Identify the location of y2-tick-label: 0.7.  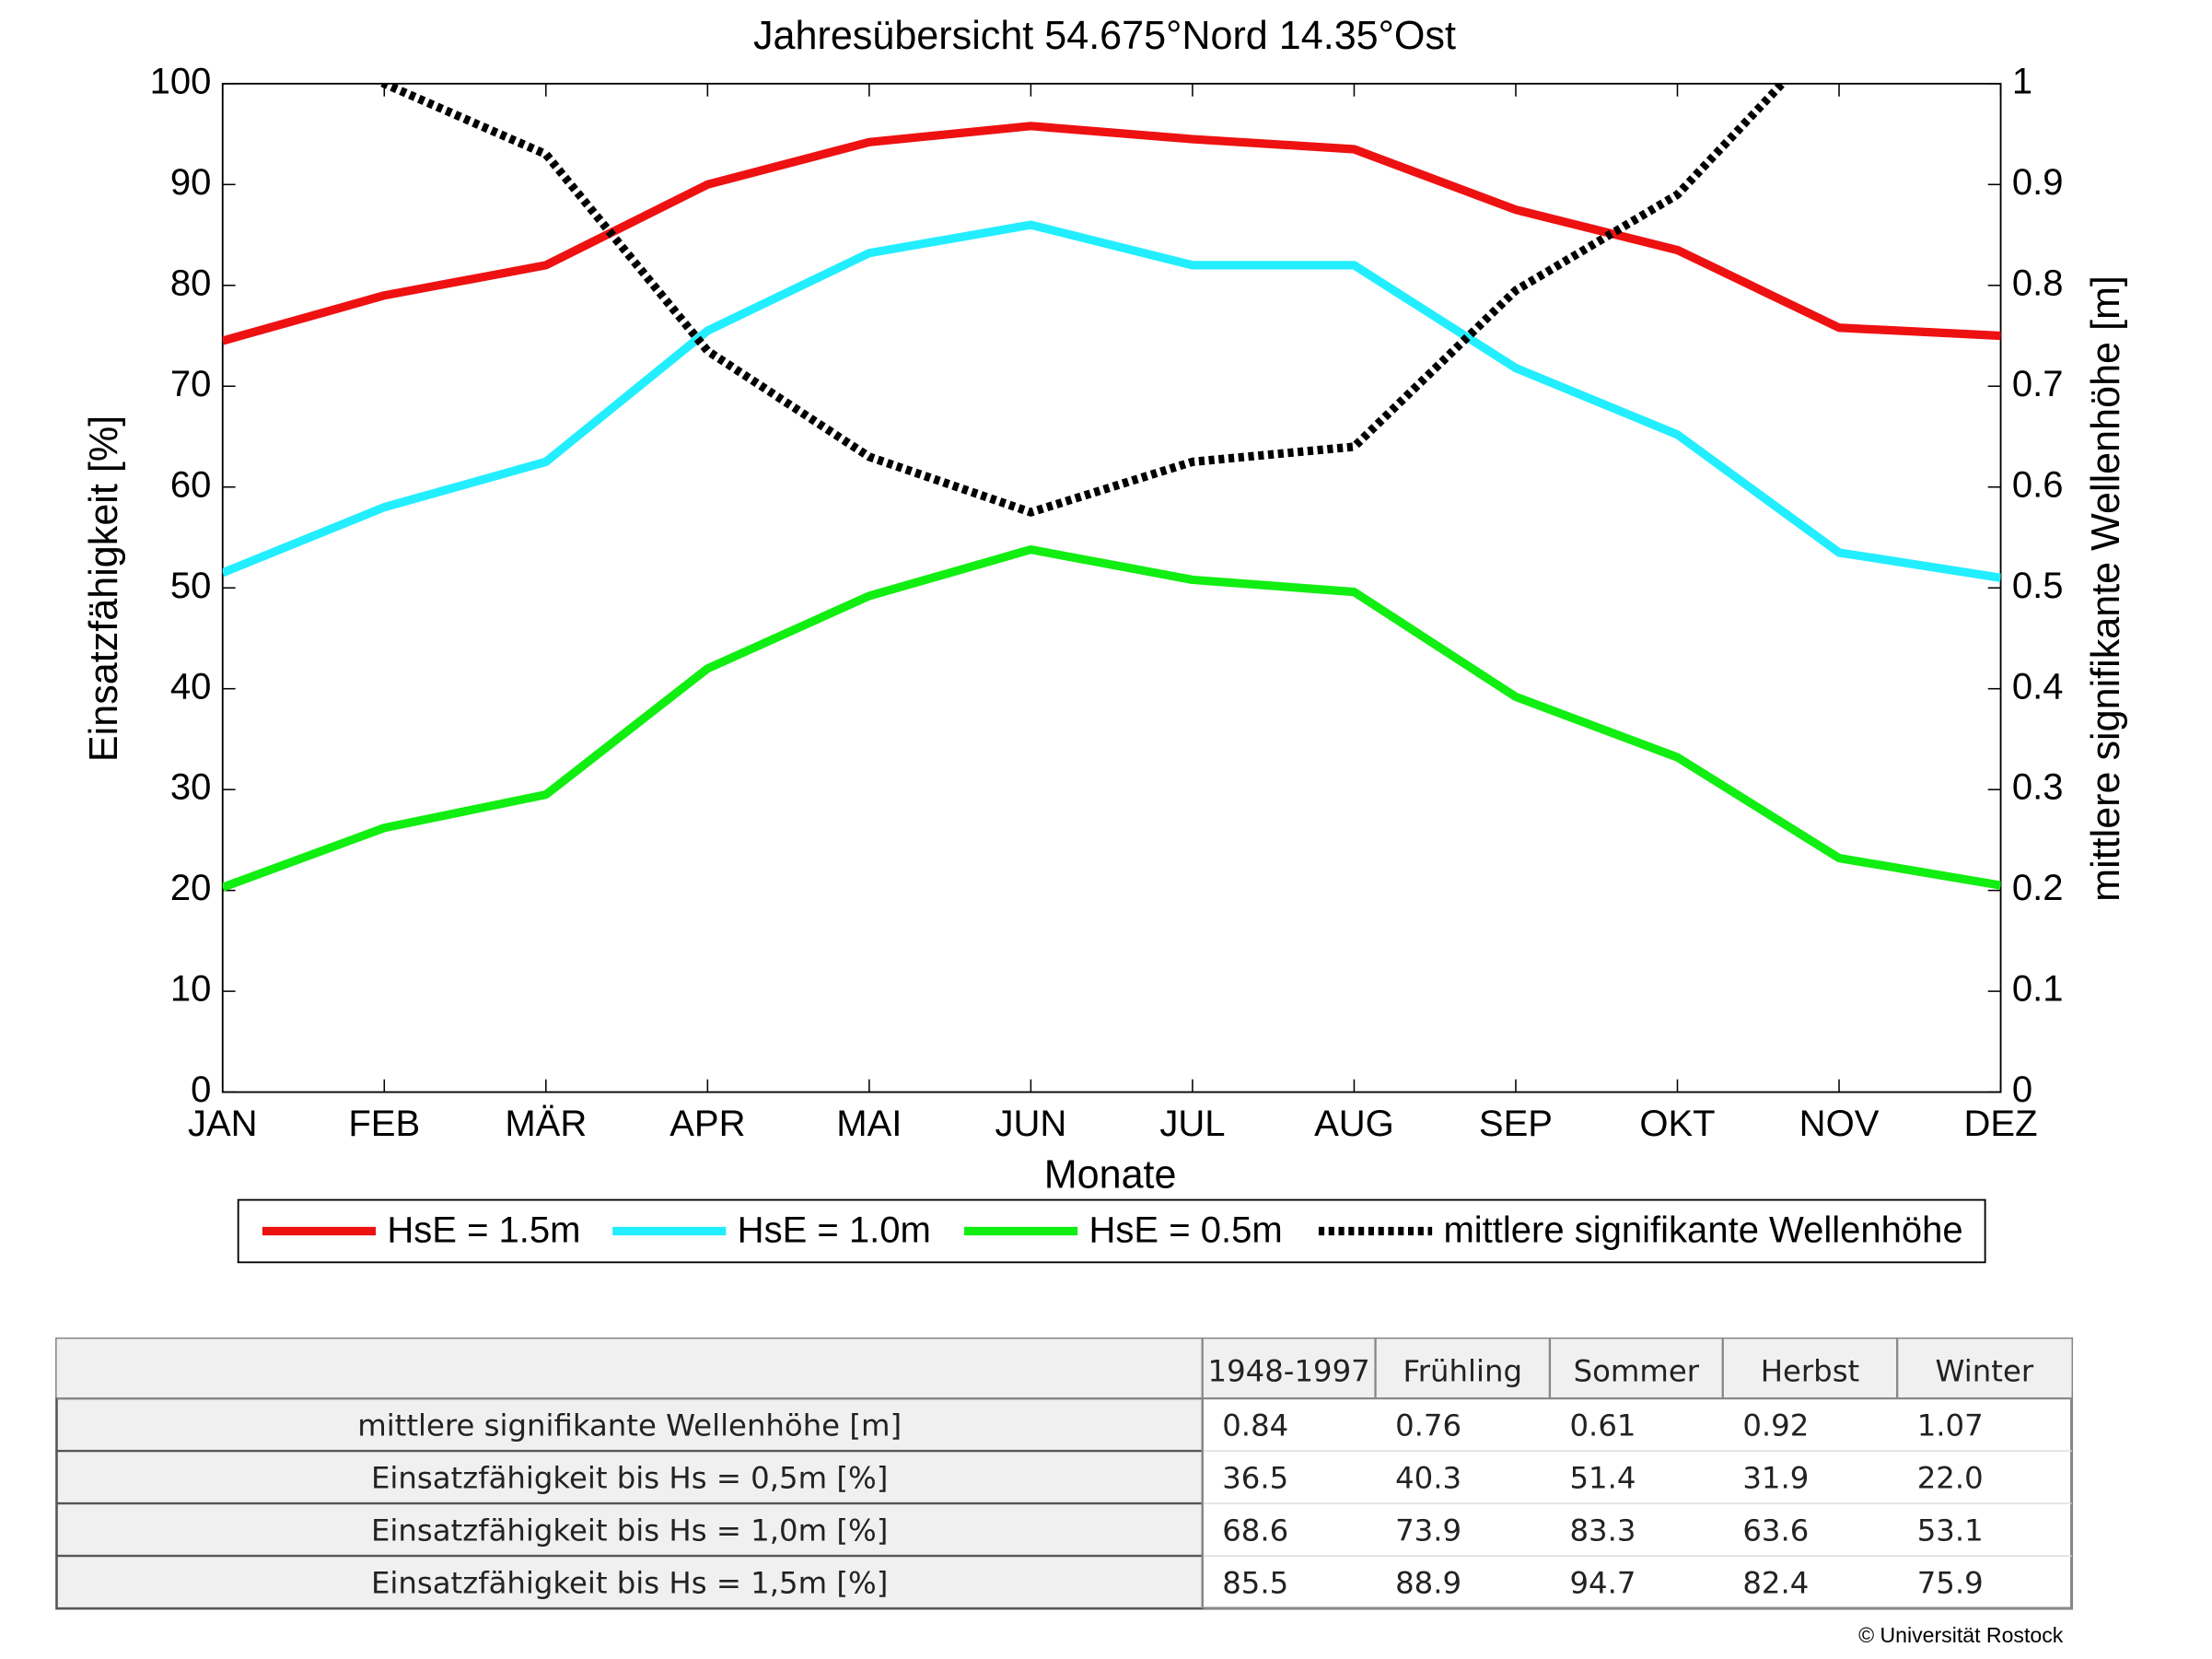
(2038, 384).